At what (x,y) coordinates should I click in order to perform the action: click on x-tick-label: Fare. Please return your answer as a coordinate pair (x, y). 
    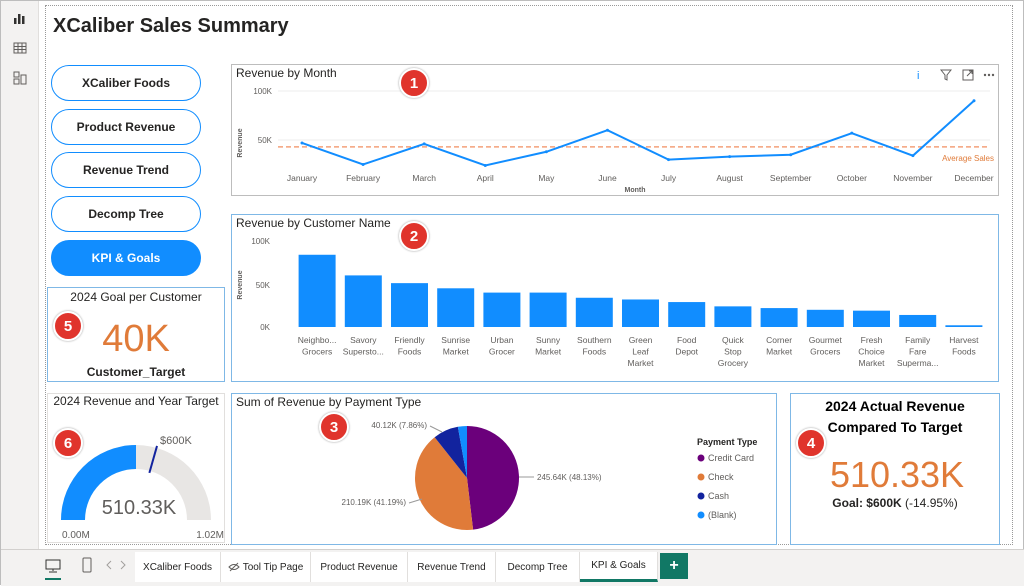
    Looking at the image, I should click on (918, 352).